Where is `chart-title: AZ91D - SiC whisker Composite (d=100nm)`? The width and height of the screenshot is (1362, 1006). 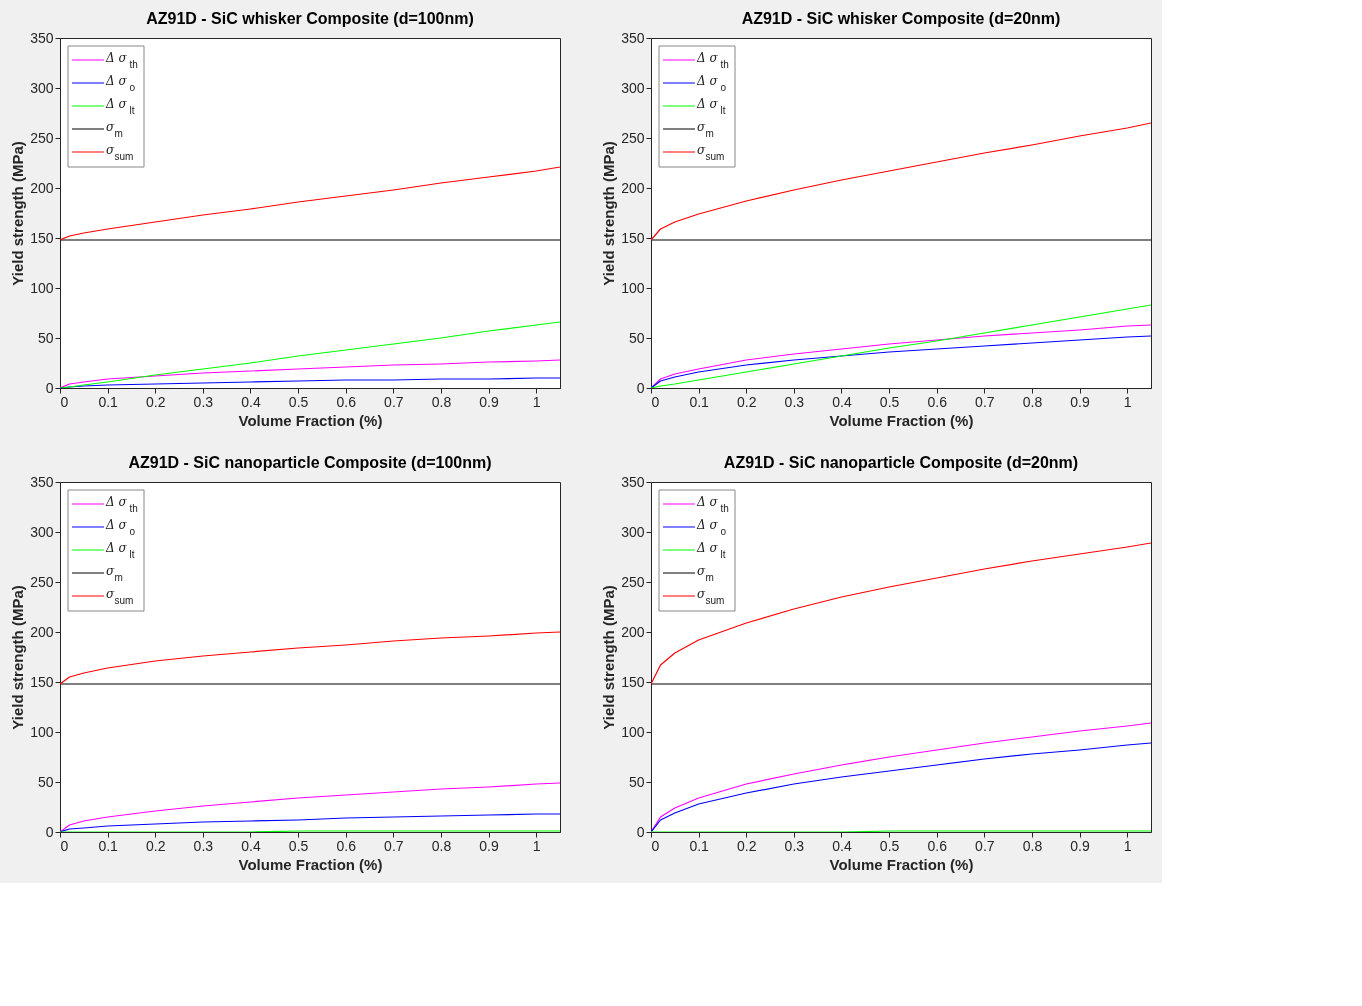 chart-title: AZ91D - SiC whisker Composite (d=100nm) is located at coordinates (310, 18).